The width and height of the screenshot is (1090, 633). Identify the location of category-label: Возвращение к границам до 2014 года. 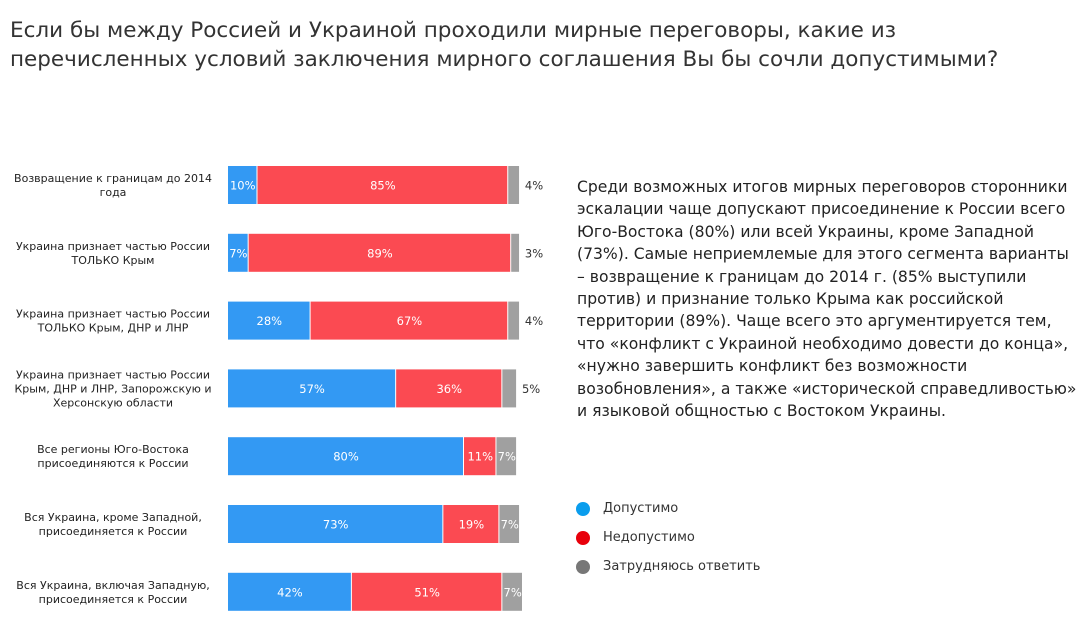
(113, 185).